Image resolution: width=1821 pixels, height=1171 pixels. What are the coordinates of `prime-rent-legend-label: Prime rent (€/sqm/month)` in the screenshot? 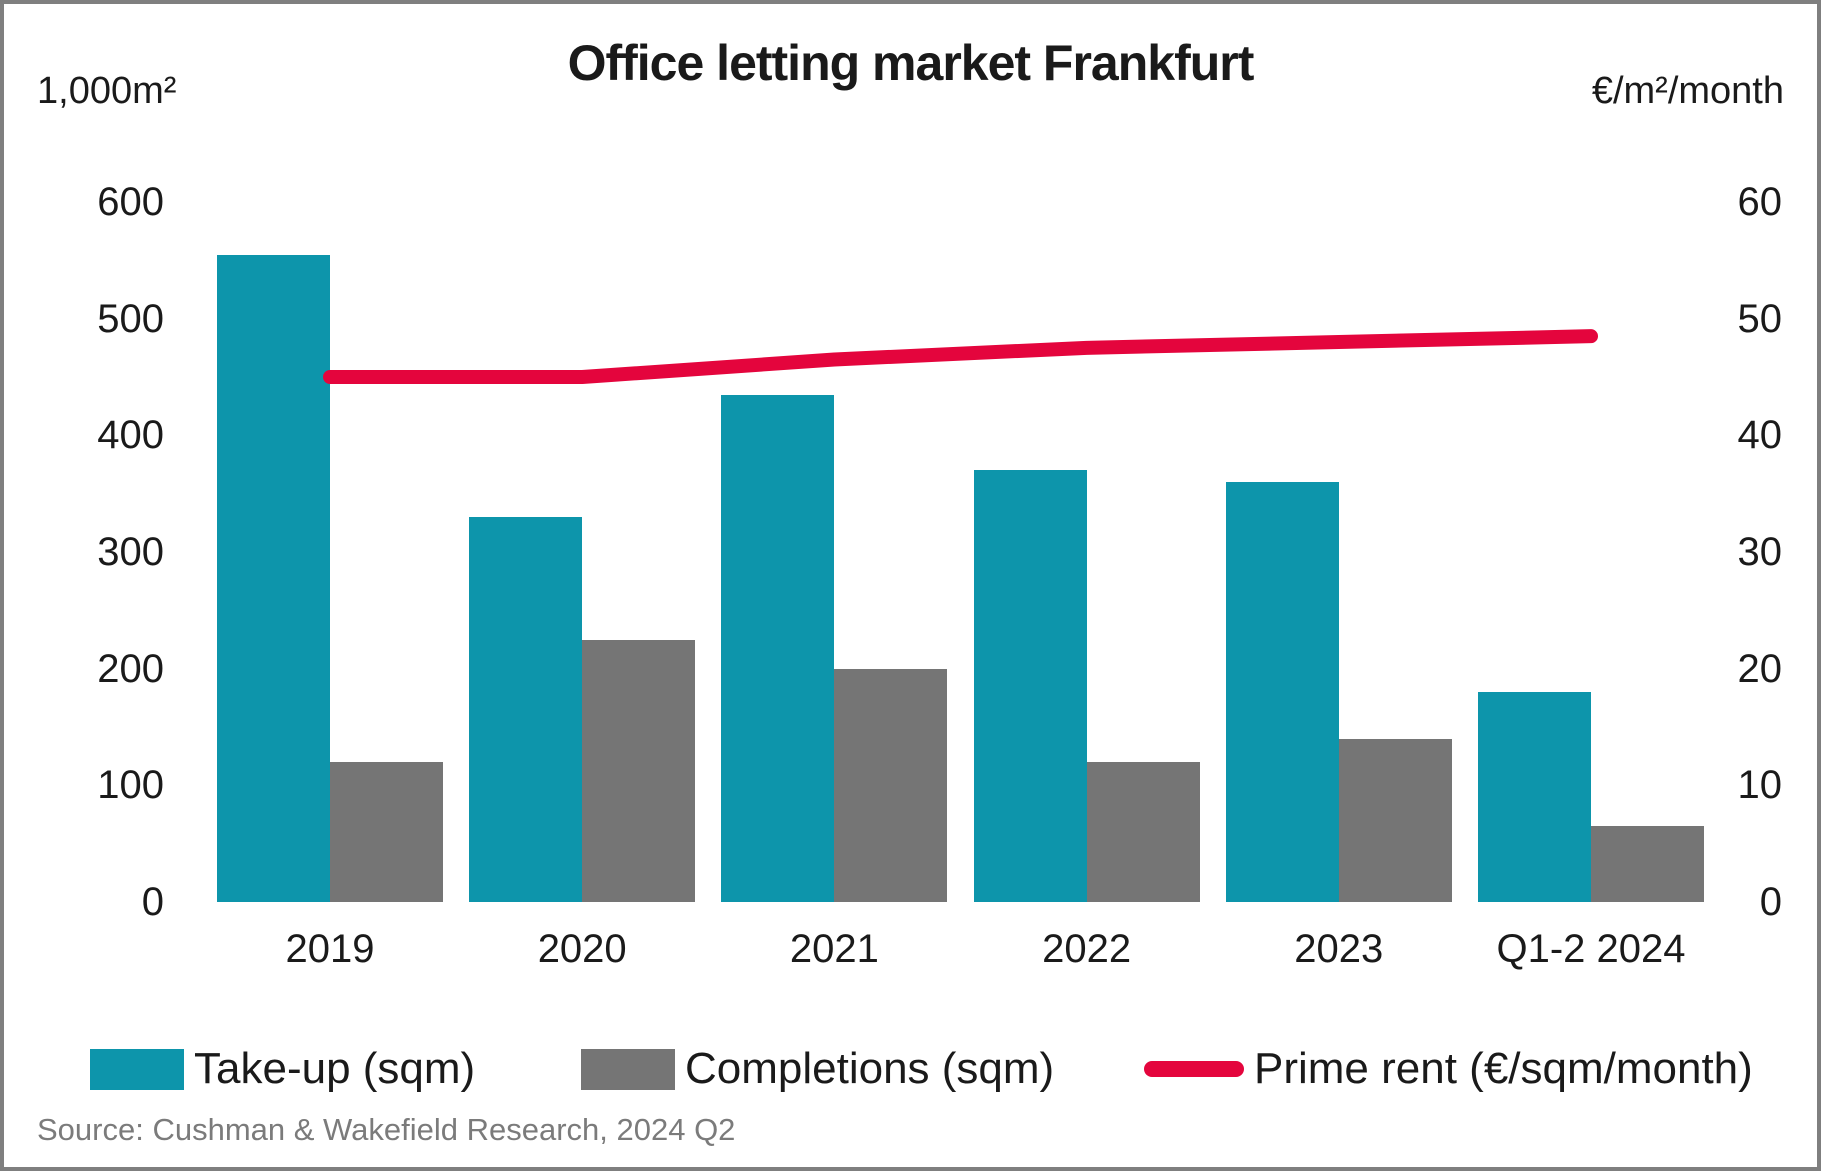 It's located at (1503, 1068).